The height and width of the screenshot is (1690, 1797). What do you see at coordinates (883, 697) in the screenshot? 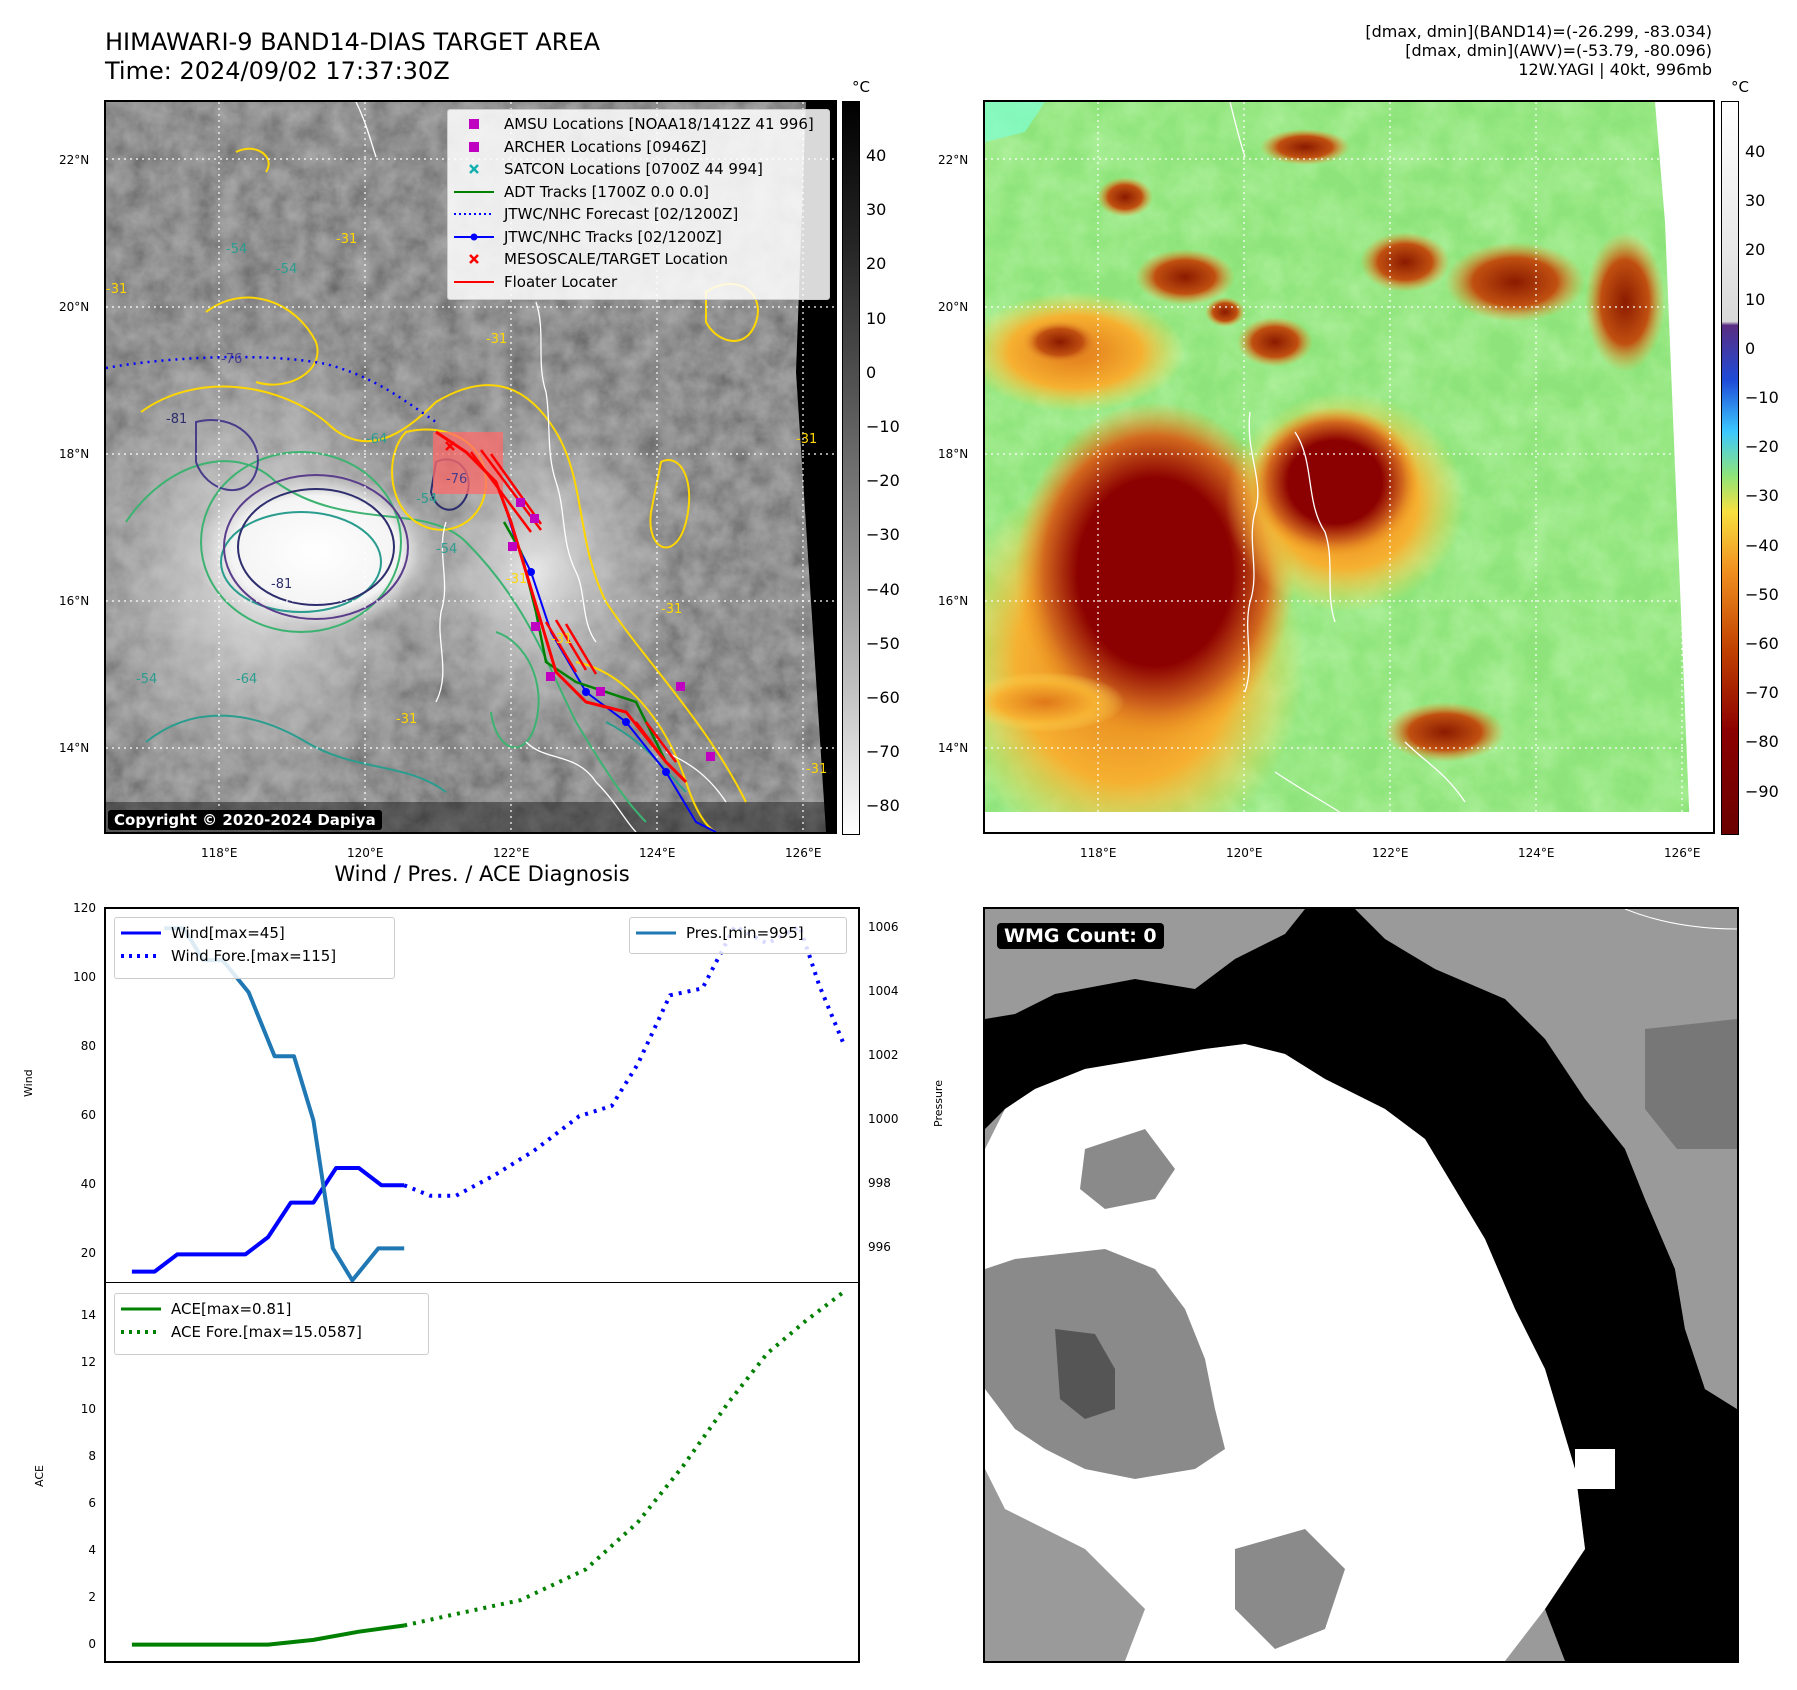
I see `colorbar-tick-label: −60` at bounding box center [883, 697].